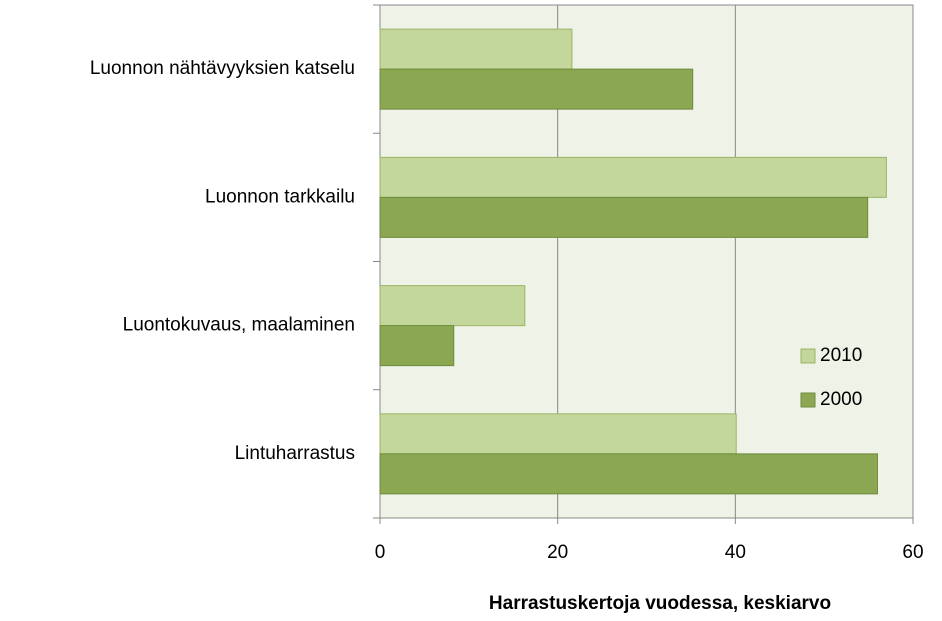  Describe the element at coordinates (222, 68) in the screenshot. I see `y-tick-label: Luonnon nähtävyyksien katselu` at that location.